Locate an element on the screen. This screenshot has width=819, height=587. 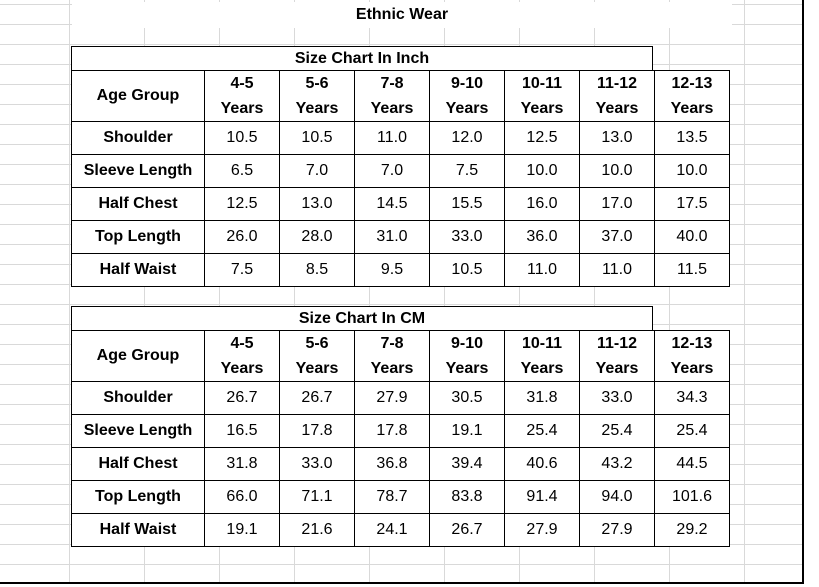
table-cell: 43.2 is located at coordinates (617, 464).